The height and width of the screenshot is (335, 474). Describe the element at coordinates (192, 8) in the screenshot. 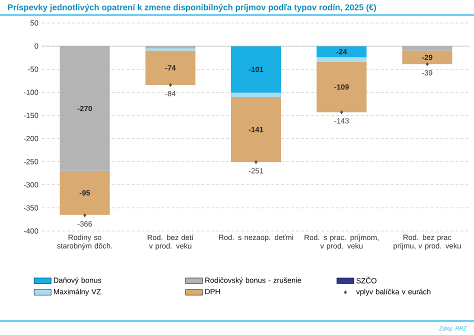

I see `chart-title: Príspevky jednotlivých opatrení k zmene disponibilných príjmov podľa typov rodín, 2025 (€)` at that location.